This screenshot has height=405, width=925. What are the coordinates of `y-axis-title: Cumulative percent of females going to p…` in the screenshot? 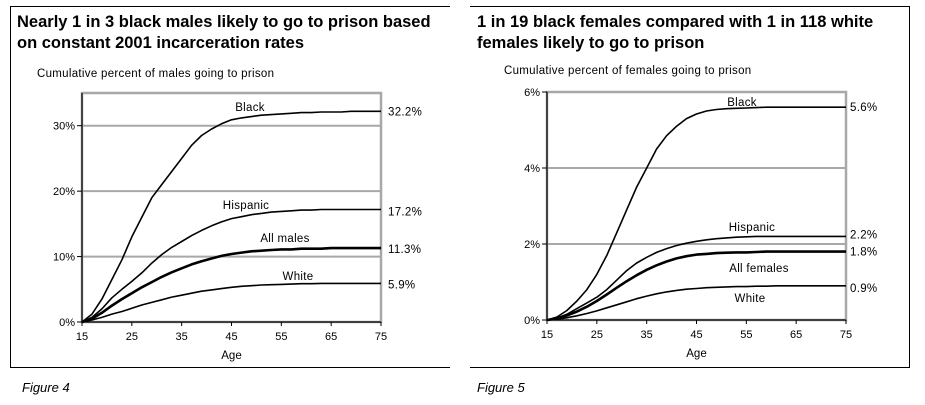 It's located at (627, 71).